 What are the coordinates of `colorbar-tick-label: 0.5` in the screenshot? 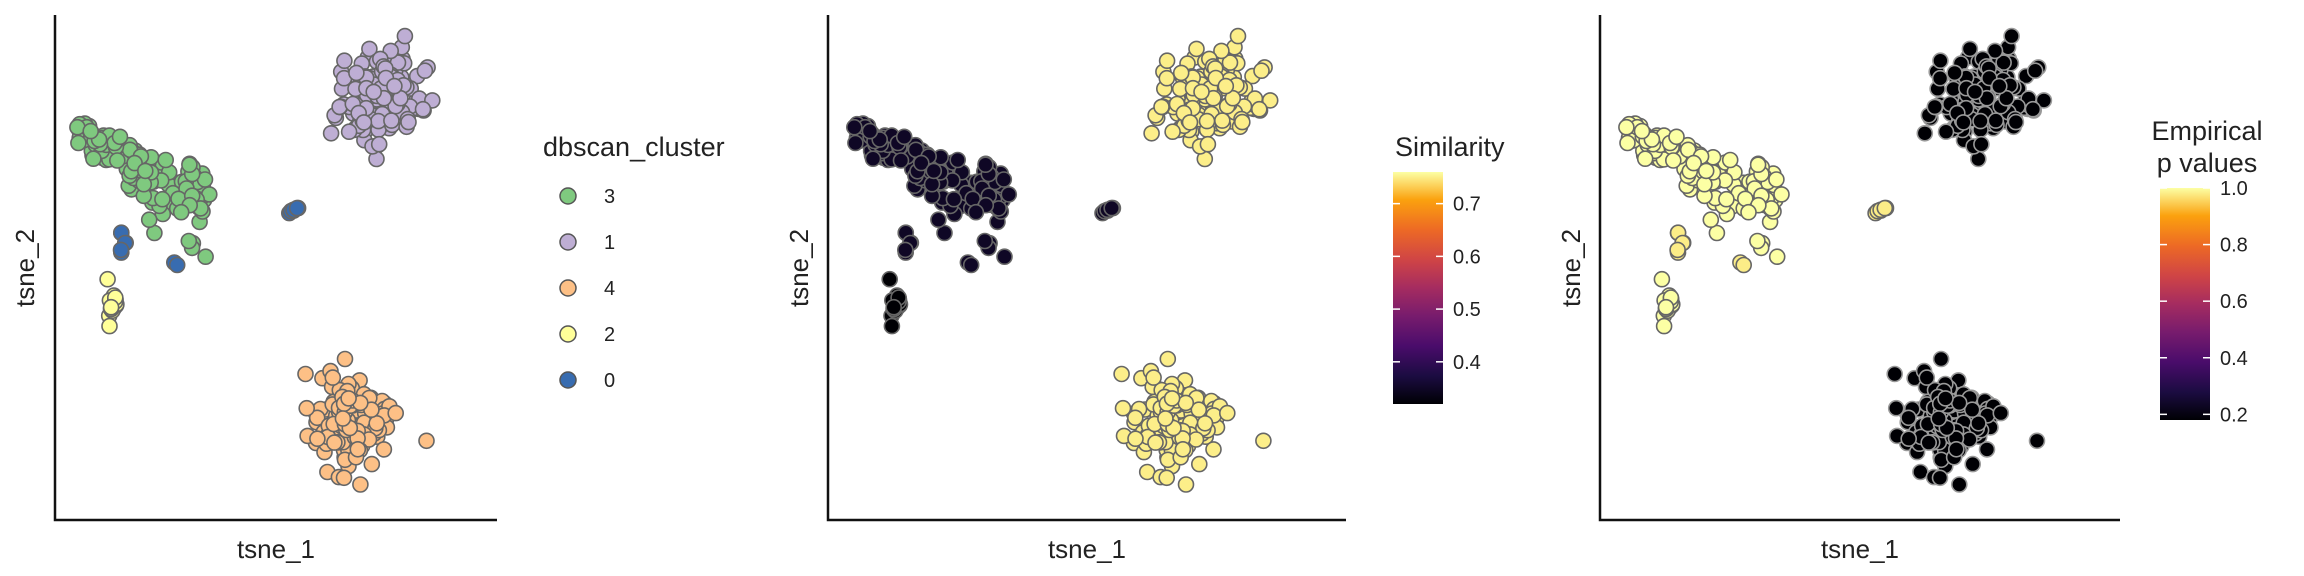 It's located at (1467, 310).